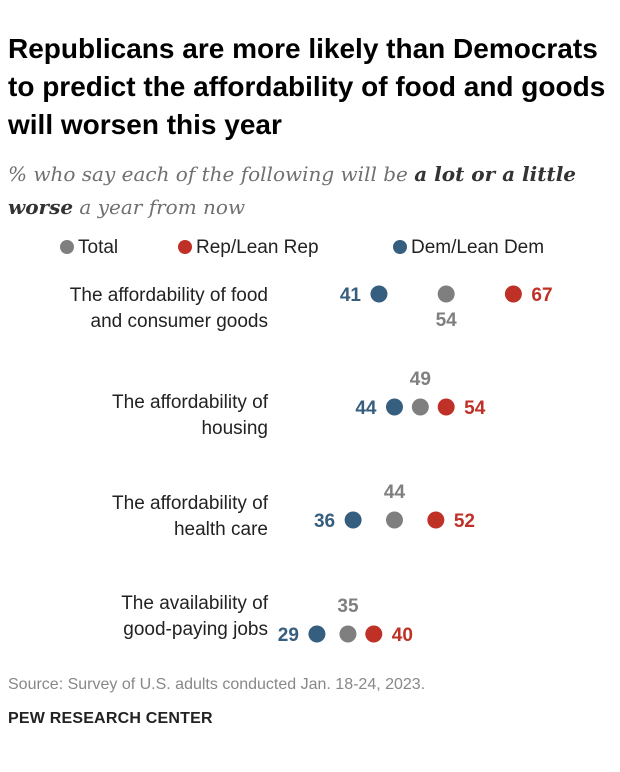 The height and width of the screenshot is (772, 620). Describe the element at coordinates (348, 606) in the screenshot. I see `label-total-jobs: 35` at that location.